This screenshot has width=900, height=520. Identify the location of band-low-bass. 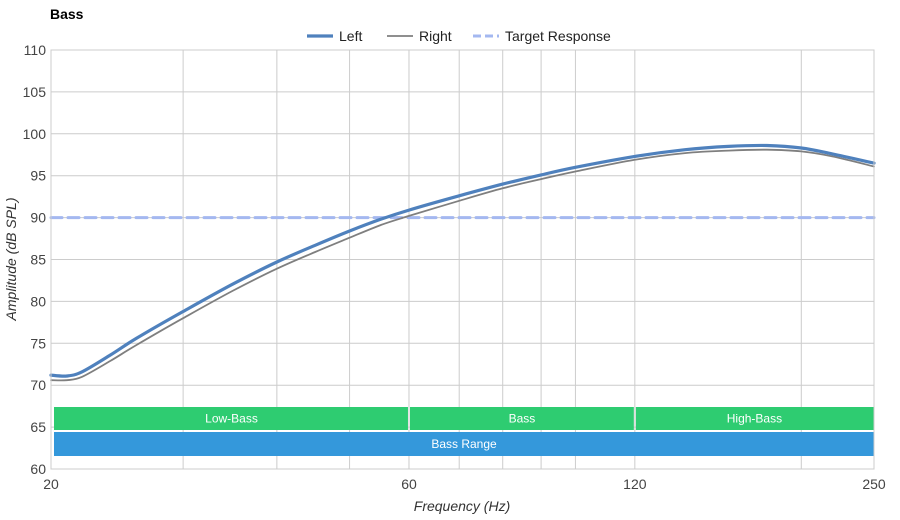
(231, 418).